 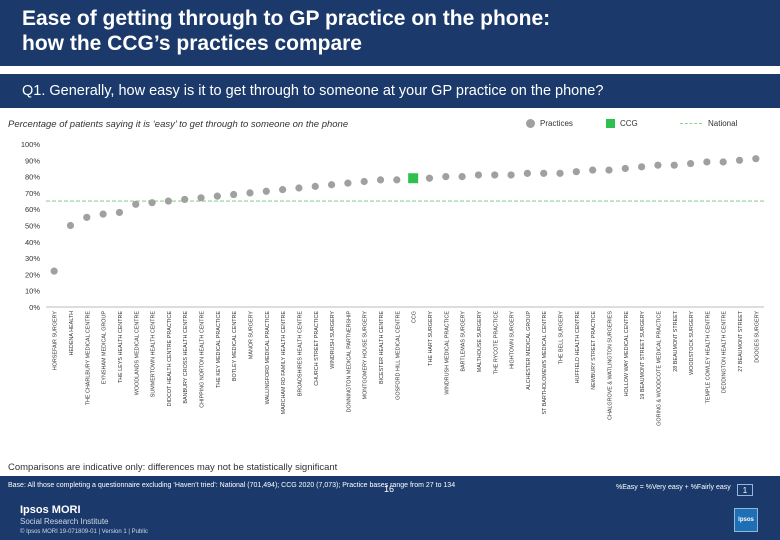 What do you see at coordinates (398, 355) in the screenshot?
I see `x-category-label: GOSFORD HILL MEDICAL CENTRE` at bounding box center [398, 355].